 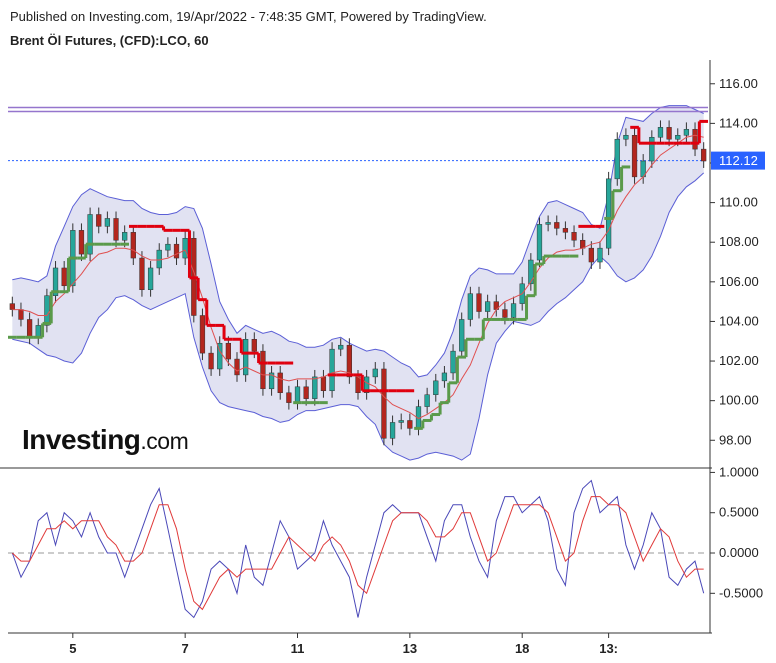 What do you see at coordinates (739, 552) in the screenshot?
I see `osc-tick-label-2: 0.0000` at bounding box center [739, 552].